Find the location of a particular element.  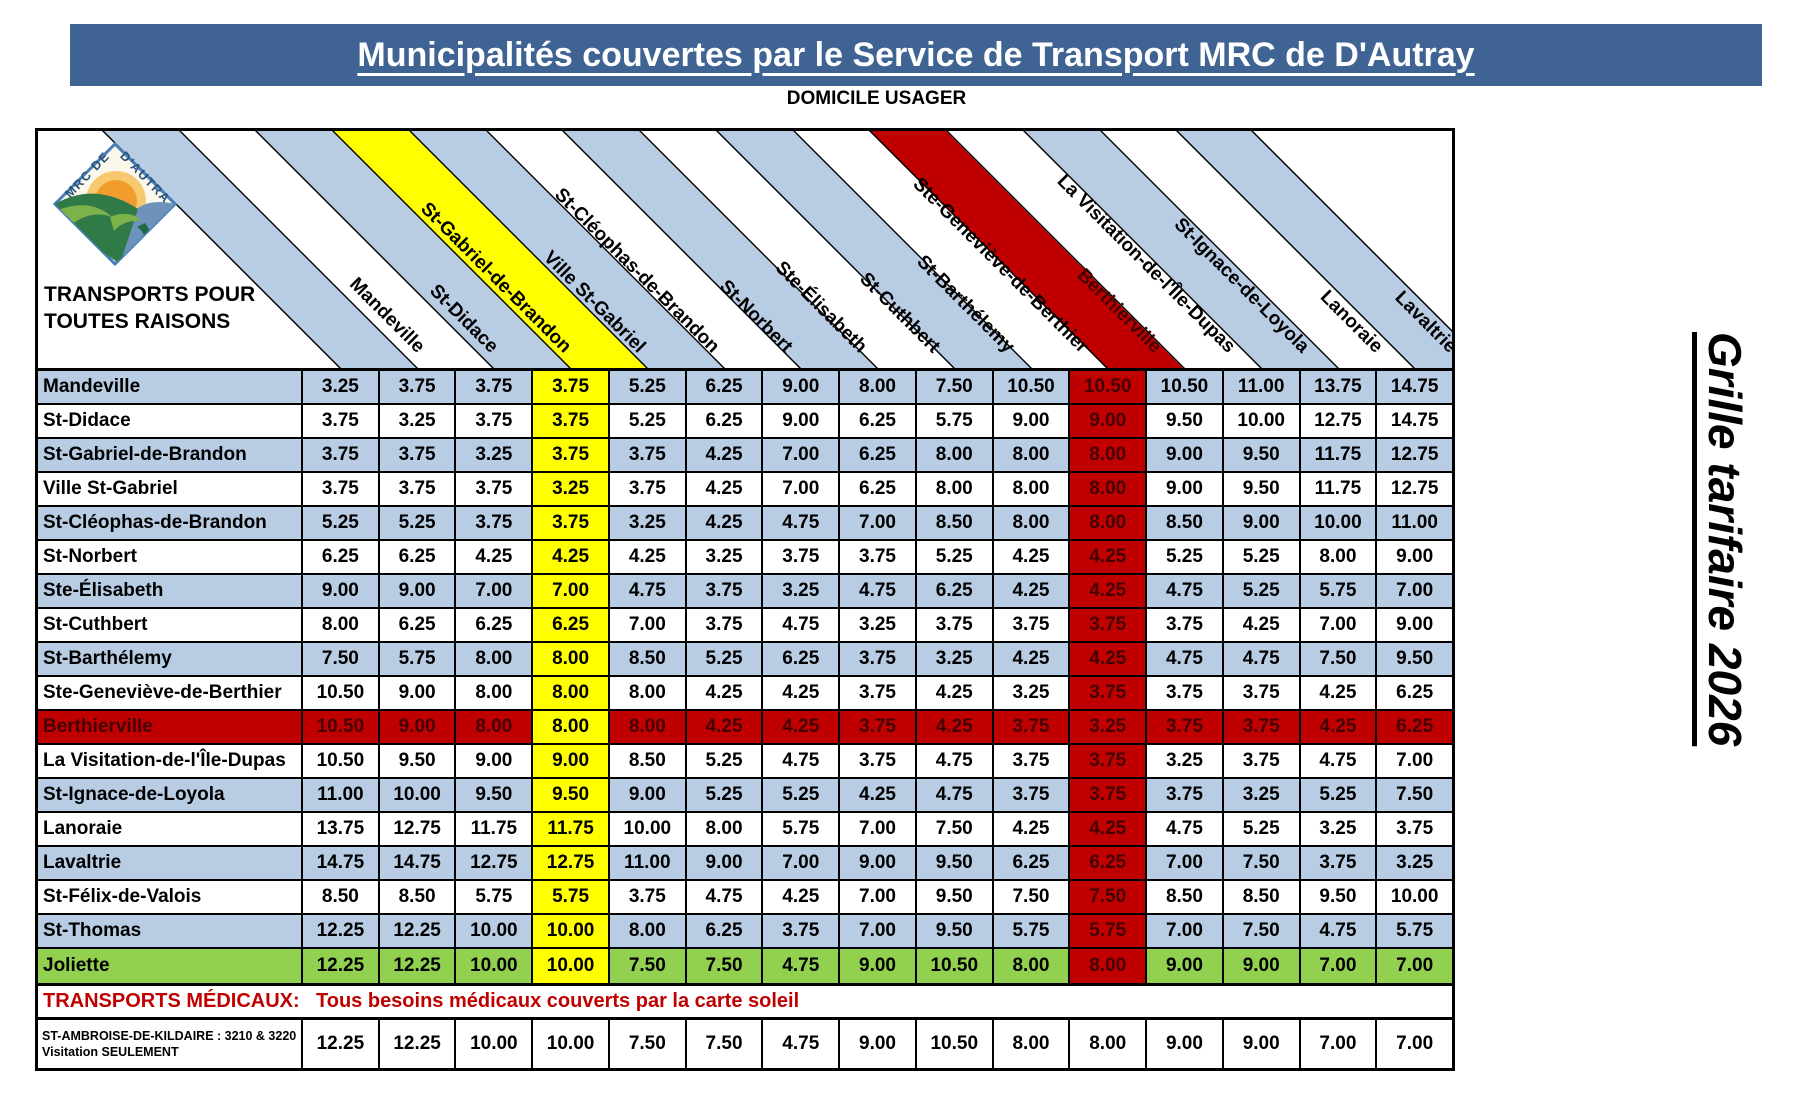

row-label: Joliette is located at coordinates (169, 966).